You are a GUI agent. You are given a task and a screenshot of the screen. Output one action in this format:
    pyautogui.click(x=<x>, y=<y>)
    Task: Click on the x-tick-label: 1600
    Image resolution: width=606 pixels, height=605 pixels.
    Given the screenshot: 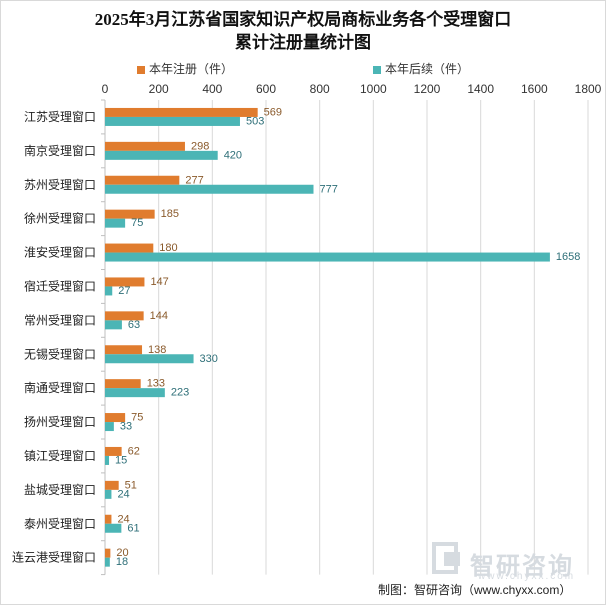 What is the action you would take?
    pyautogui.click(x=534, y=89)
    